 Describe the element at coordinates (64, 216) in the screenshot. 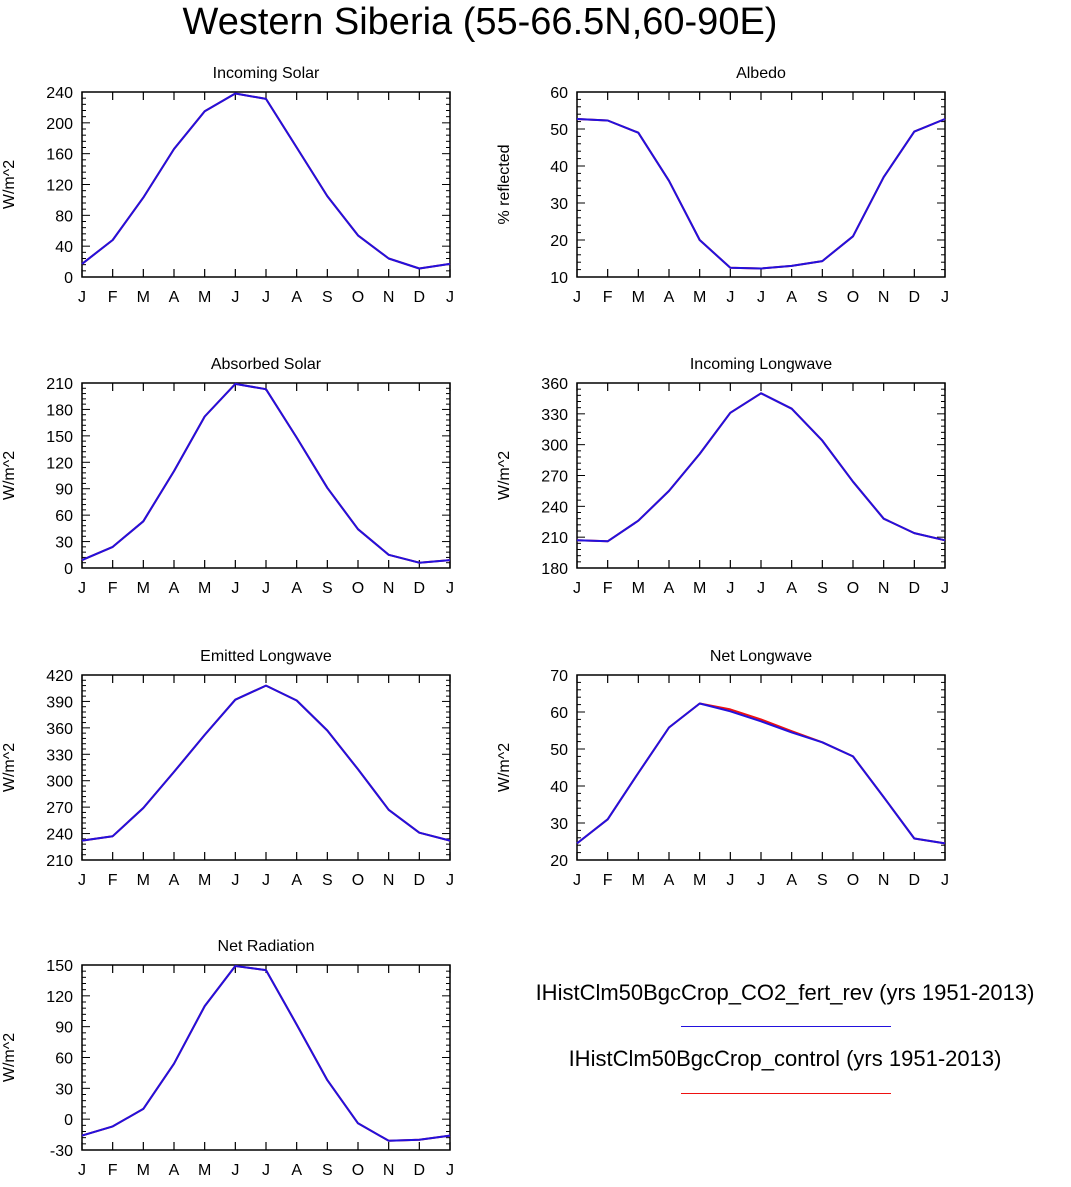

I see `y-tick-label: 80` at that location.